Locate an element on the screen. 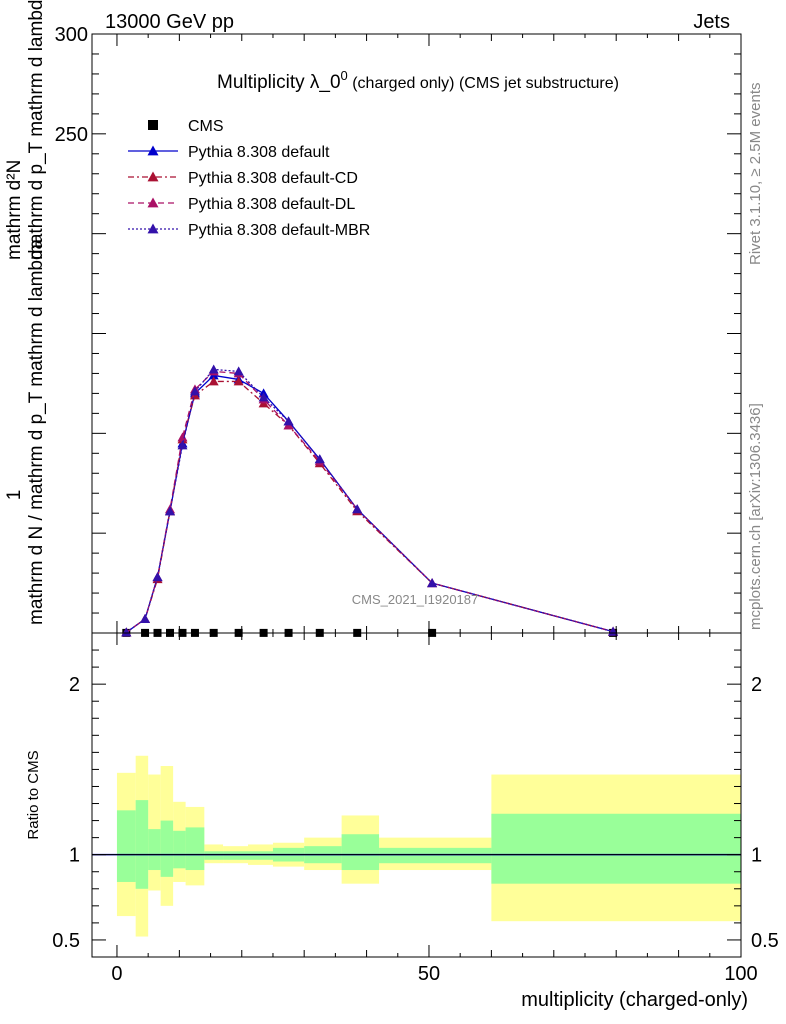  watermark: CMS_2021_I1920187 is located at coordinates (415, 599).